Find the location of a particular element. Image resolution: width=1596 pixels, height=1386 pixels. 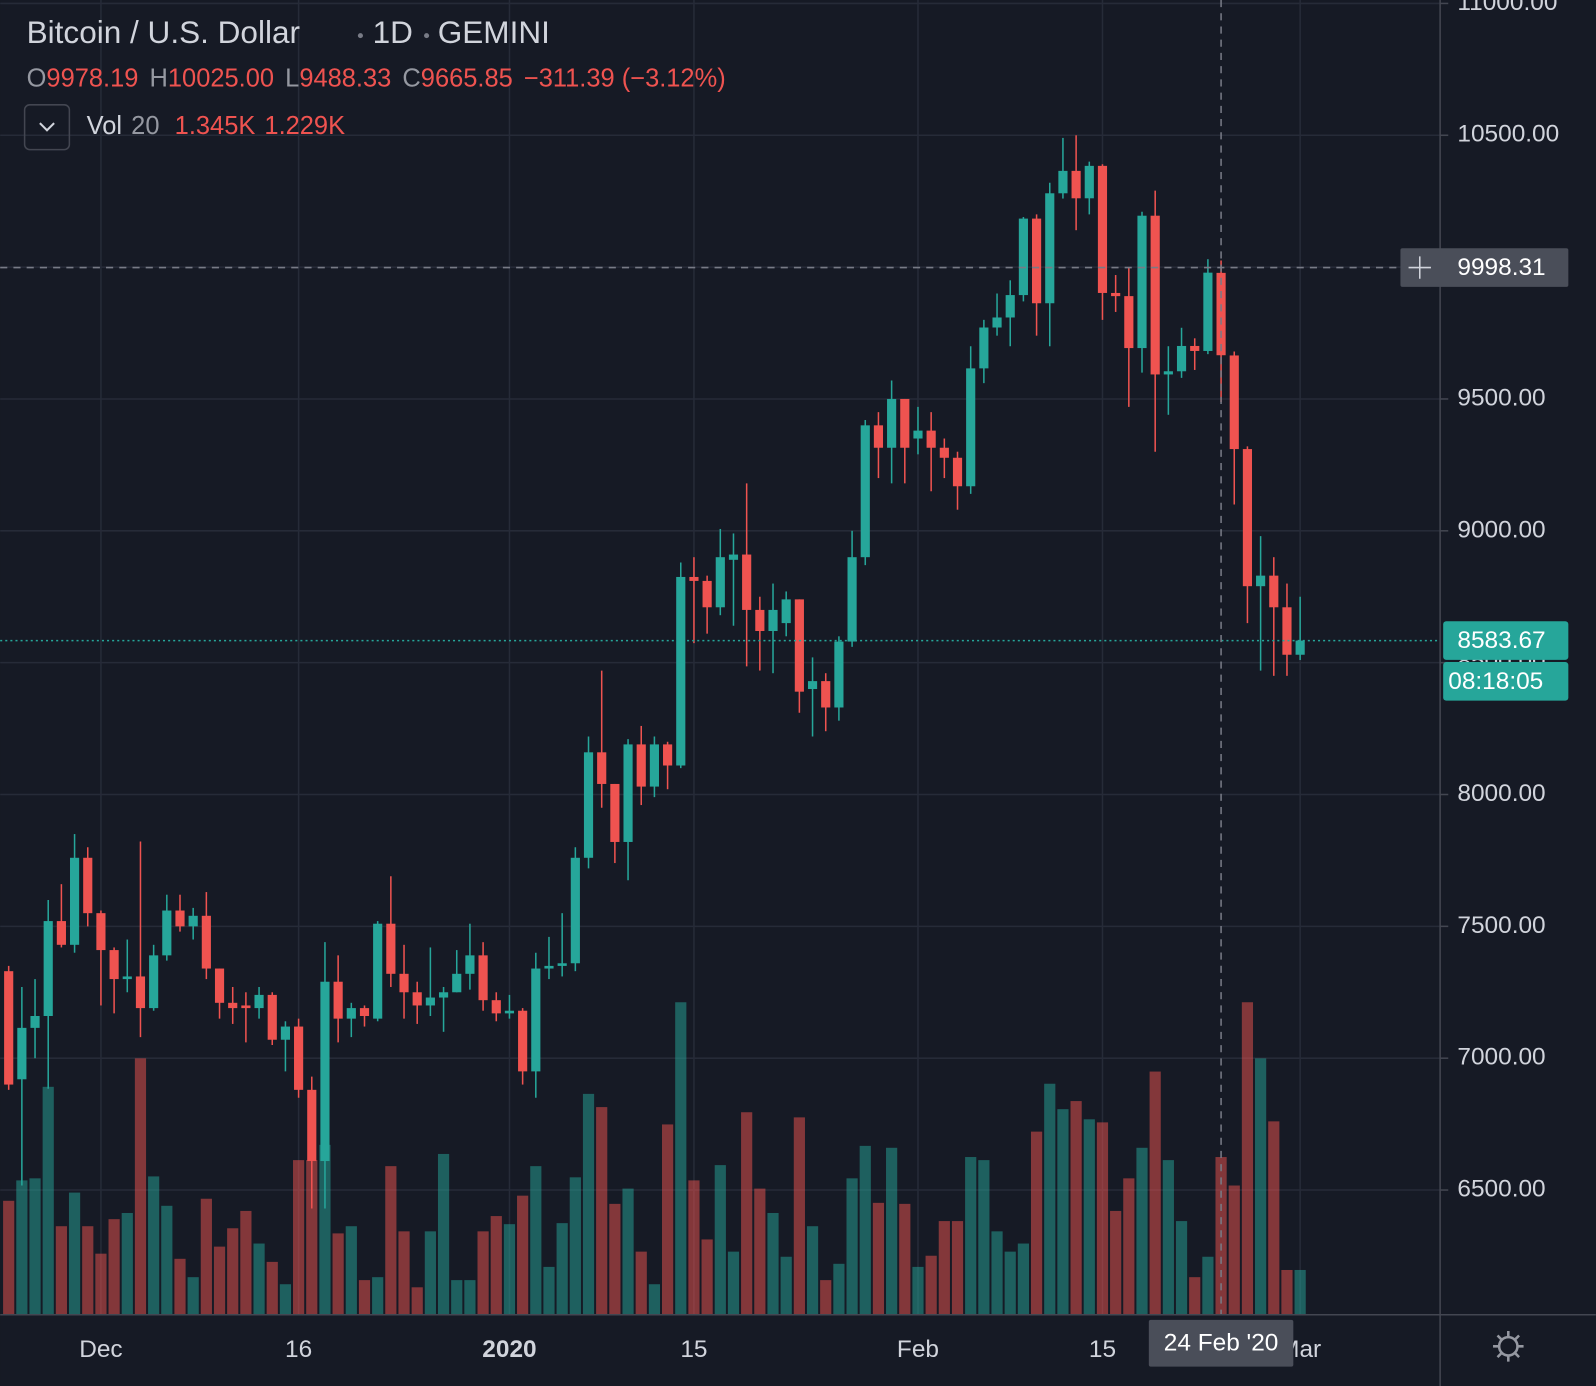

countdown-box is located at coordinates (1506, 681).